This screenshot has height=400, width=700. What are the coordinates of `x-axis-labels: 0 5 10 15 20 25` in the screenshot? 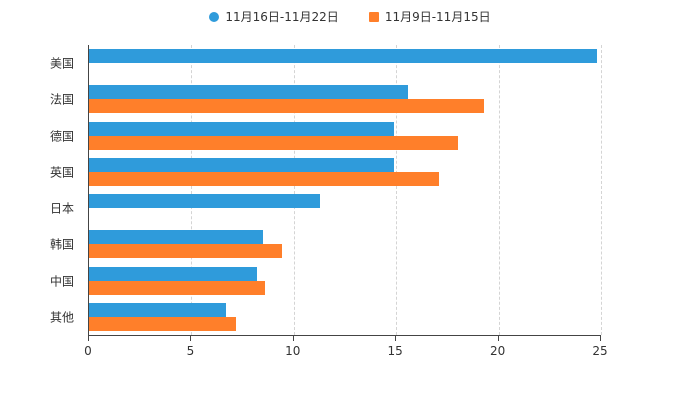 It's located at (346, 351).